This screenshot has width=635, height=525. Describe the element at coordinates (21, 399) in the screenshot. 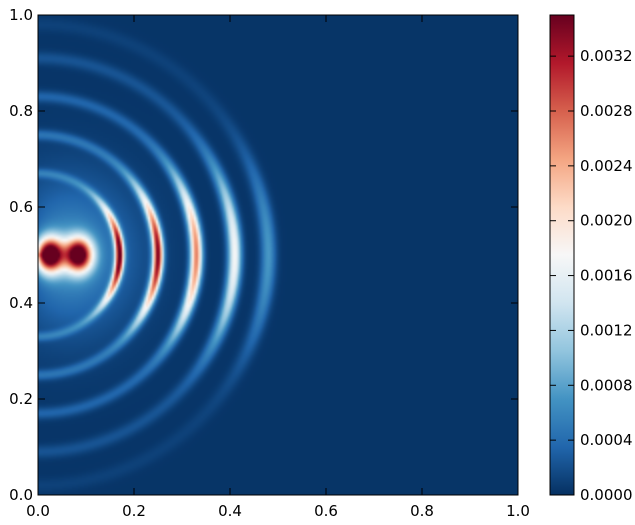

I see `y-tick-label: 0.2` at that location.